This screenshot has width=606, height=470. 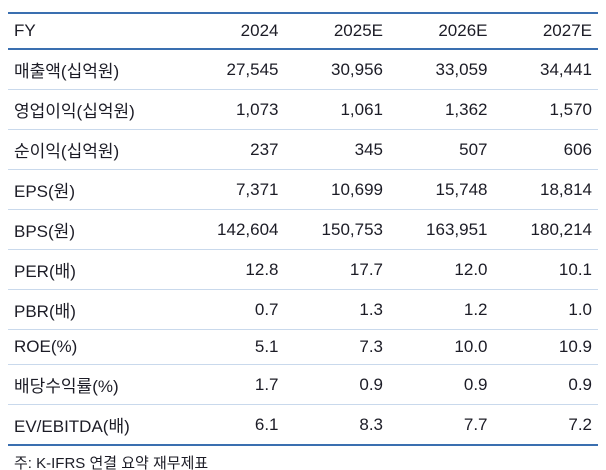 I want to click on cell-value: 1,061, so click(x=336, y=109).